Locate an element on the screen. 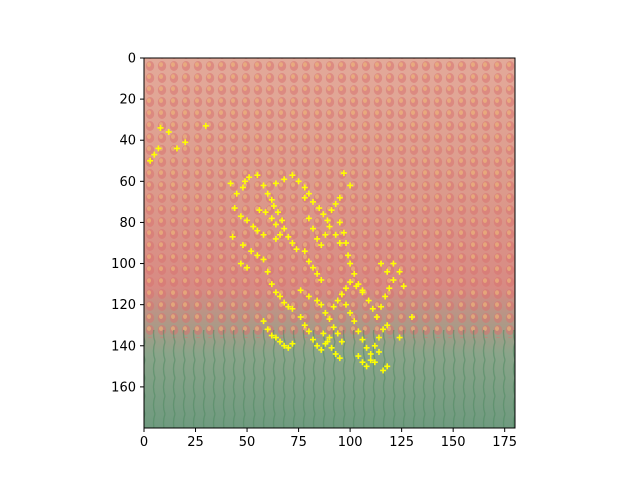 The height and width of the screenshot is (480, 640). x-tick-label: 175 is located at coordinates (504, 442).